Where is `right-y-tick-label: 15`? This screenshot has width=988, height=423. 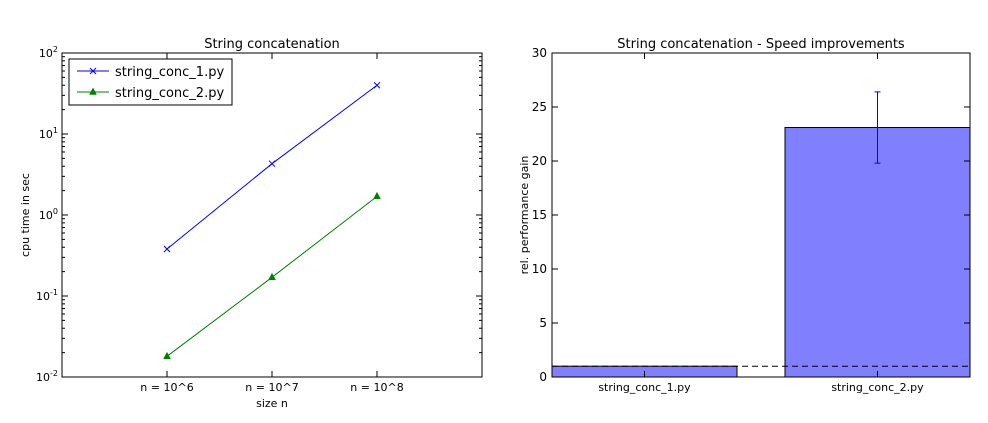
right-y-tick-label: 15 is located at coordinates (539, 215).